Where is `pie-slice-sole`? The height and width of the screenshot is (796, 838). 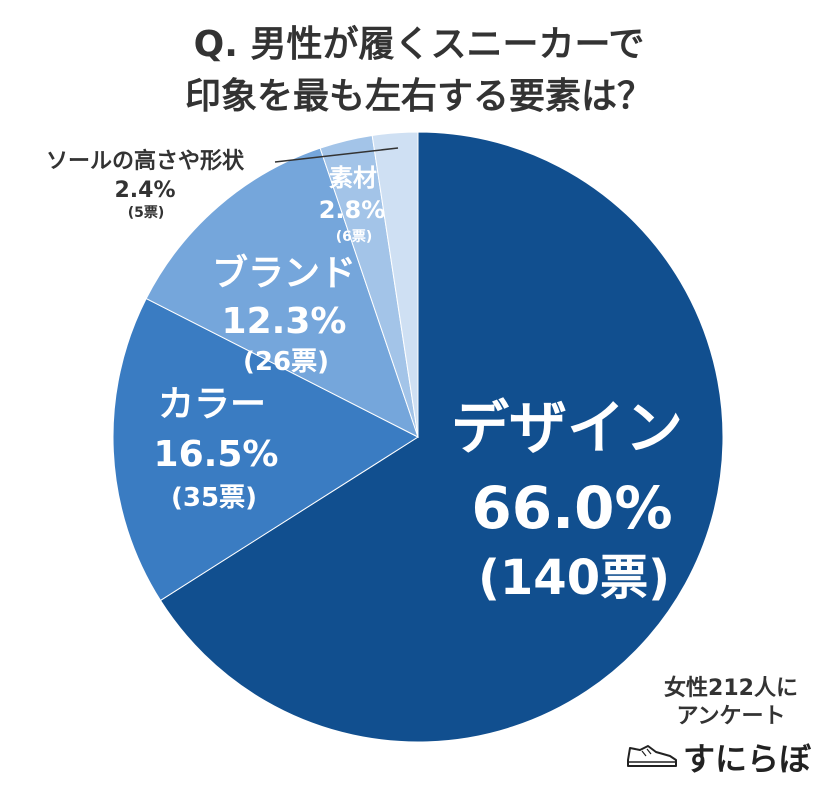
pie-slice-sole is located at coordinates (395, 284).